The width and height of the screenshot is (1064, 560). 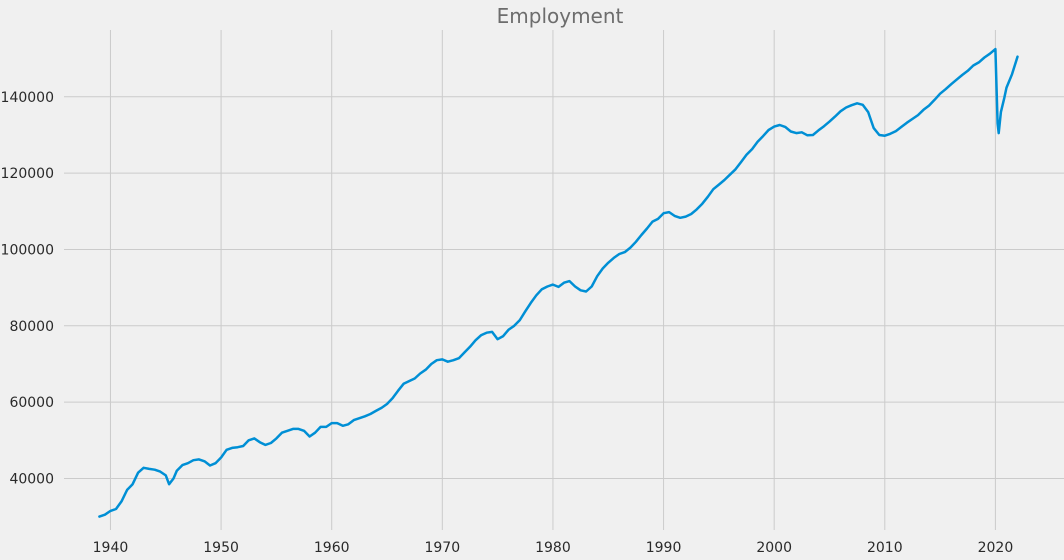 What do you see at coordinates (332, 548) in the screenshot?
I see `x-tick-label: 1960` at bounding box center [332, 548].